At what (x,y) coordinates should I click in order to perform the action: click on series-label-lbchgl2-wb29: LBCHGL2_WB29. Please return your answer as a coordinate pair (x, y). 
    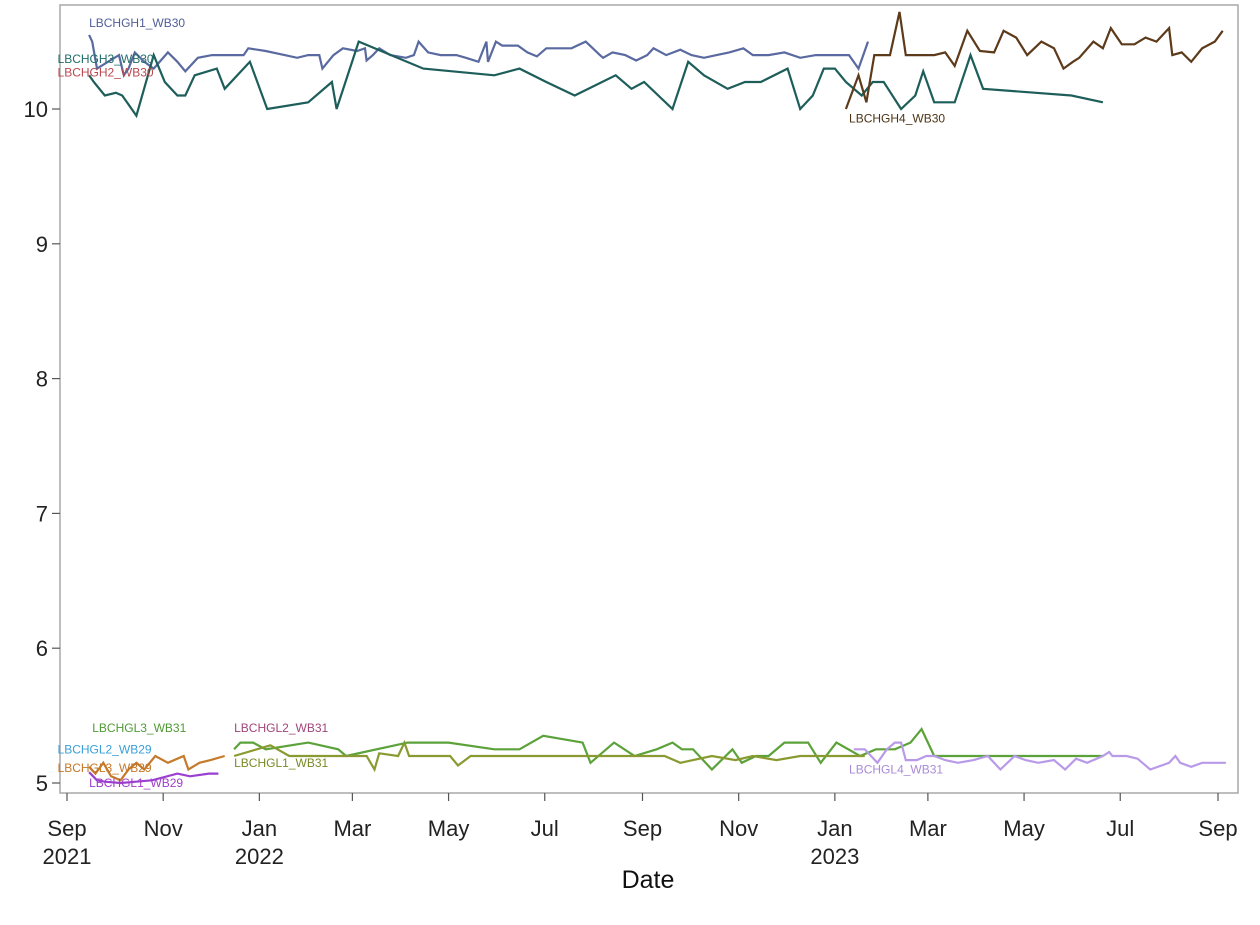
    Looking at the image, I should click on (105, 749).